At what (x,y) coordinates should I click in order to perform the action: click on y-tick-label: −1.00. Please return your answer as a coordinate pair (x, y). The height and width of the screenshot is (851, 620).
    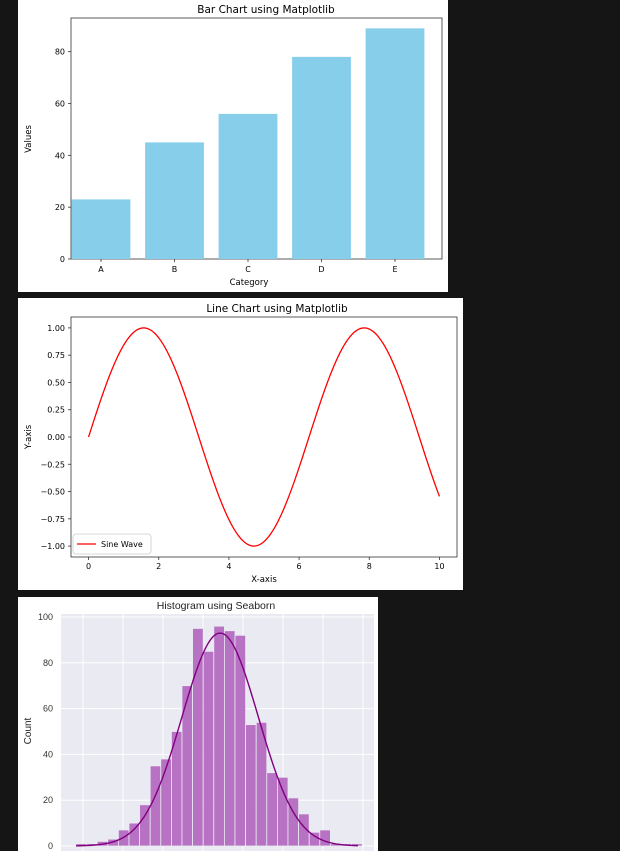
    Looking at the image, I should click on (52, 546).